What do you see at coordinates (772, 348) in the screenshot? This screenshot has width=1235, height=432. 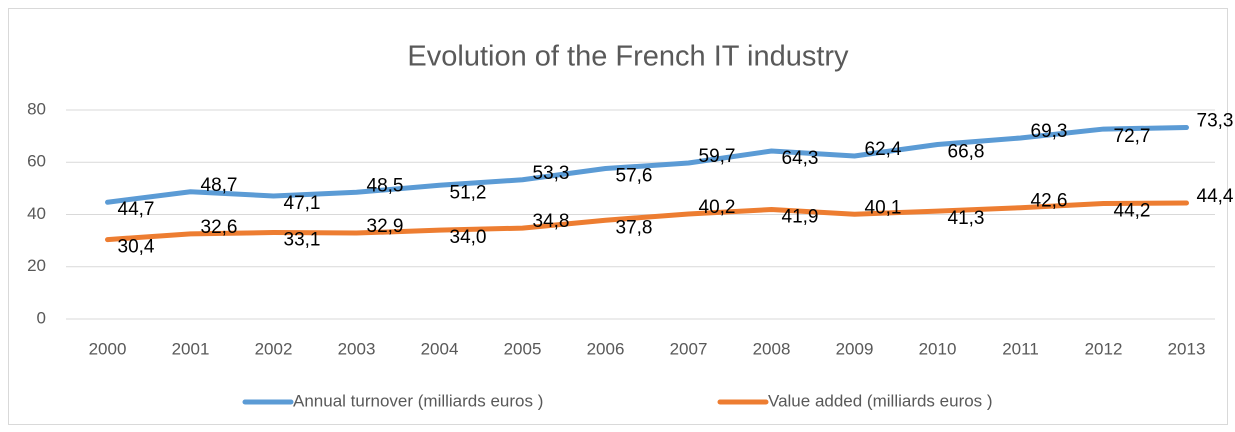 I see `x-tick-label: 2008` at bounding box center [772, 348].